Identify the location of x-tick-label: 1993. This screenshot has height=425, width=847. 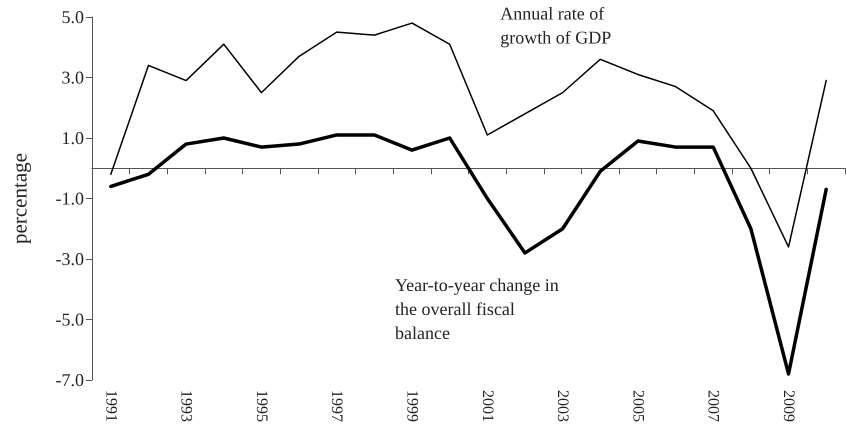
(186, 406).